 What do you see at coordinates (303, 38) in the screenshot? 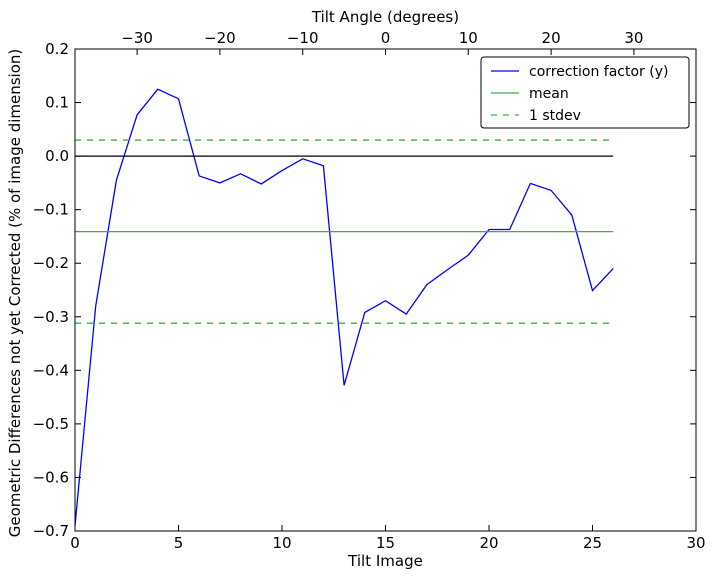
I see `top-tick-label: −10` at bounding box center [303, 38].